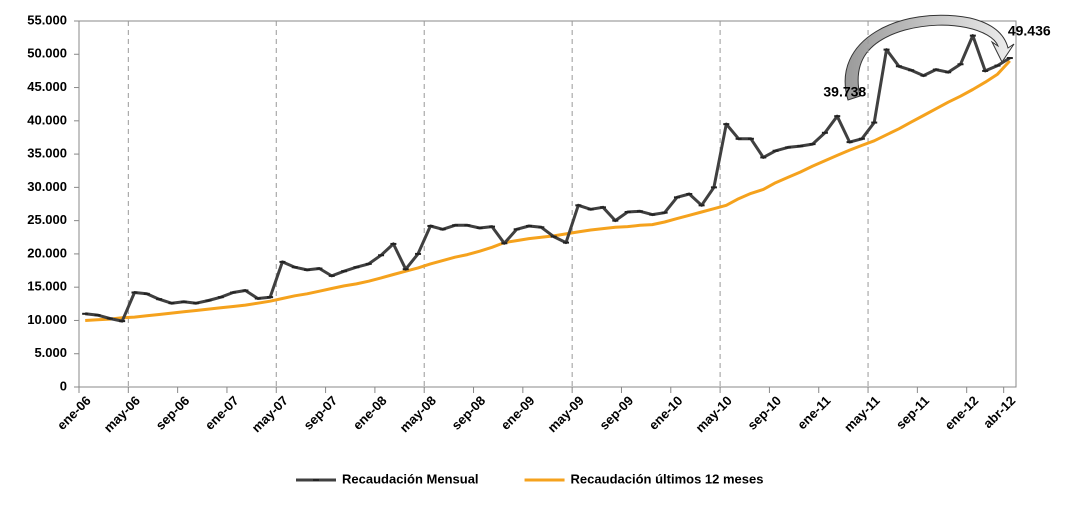  I want to click on x-tick-label: ene-08, so click(370, 413).